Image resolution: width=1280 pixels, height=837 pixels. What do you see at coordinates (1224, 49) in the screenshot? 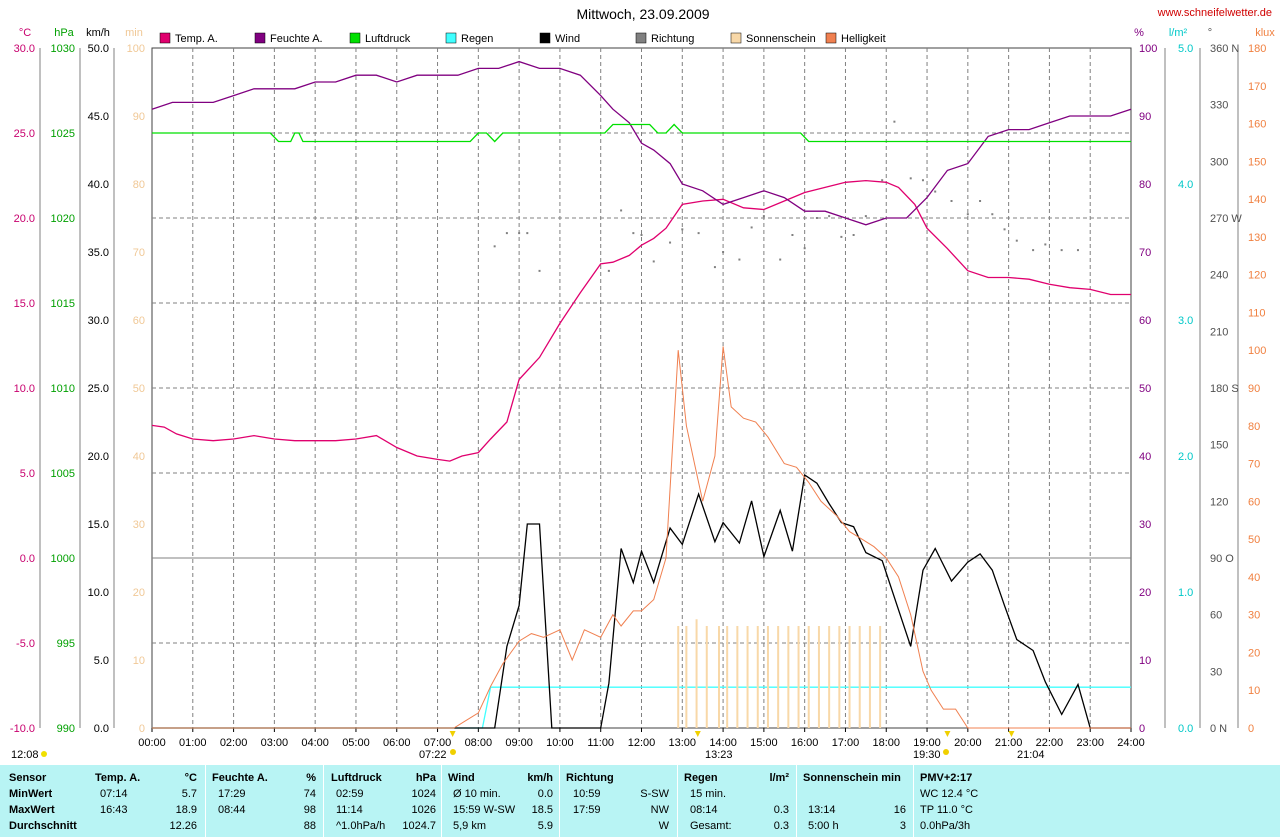
I see `right-axis-tick-label: 360 N` at bounding box center [1224, 49].